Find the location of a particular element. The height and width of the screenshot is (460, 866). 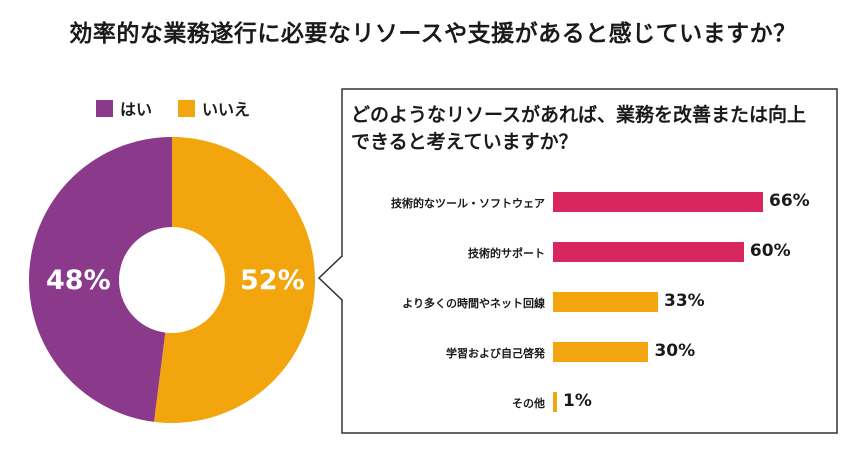

bar-value-label: 66% is located at coordinates (789, 201).